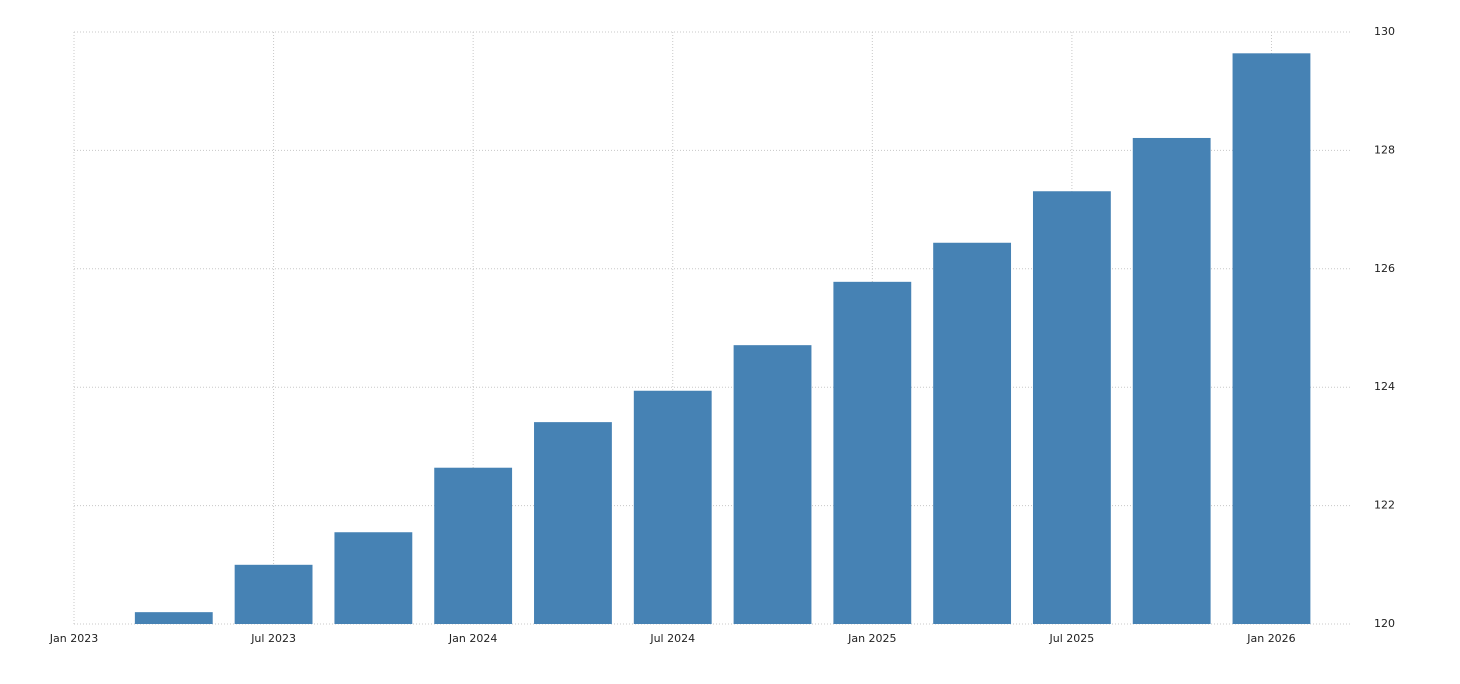 This screenshot has height=684, width=1460. What do you see at coordinates (1072, 638) in the screenshot?
I see `x-tick-label: Jul 2025` at bounding box center [1072, 638].